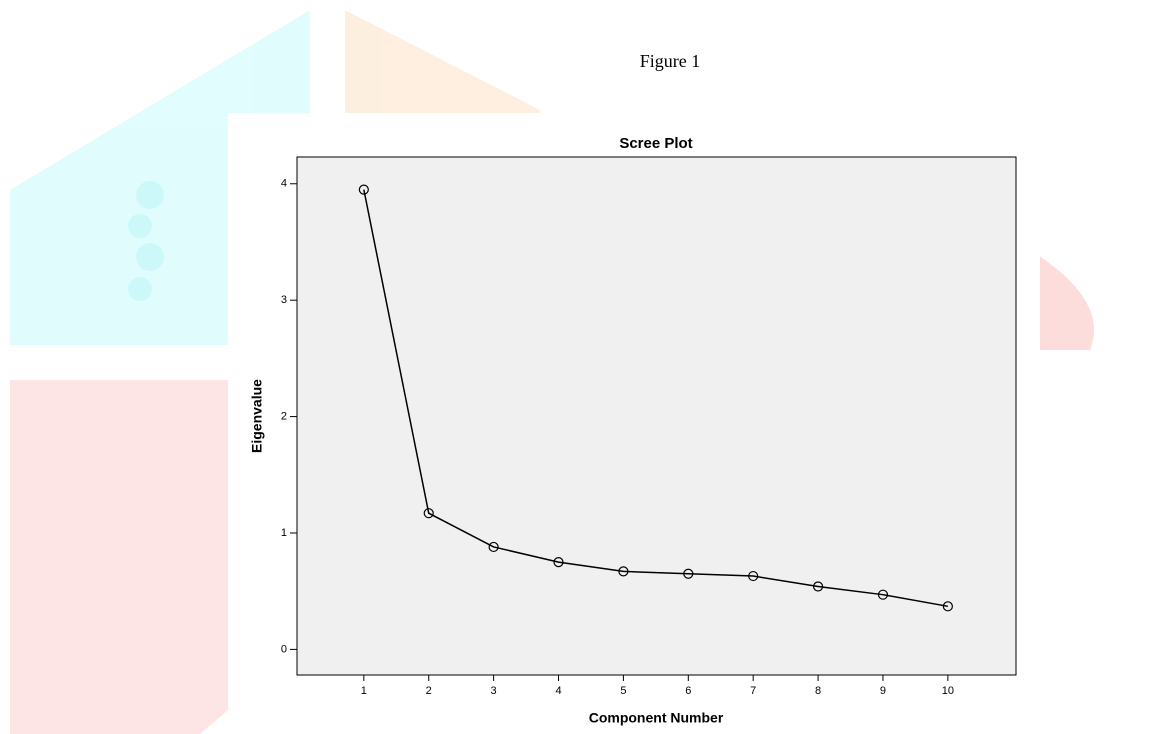 The width and height of the screenshot is (1171, 734). What do you see at coordinates (284, 184) in the screenshot?
I see `y-tick-label: 4` at bounding box center [284, 184].